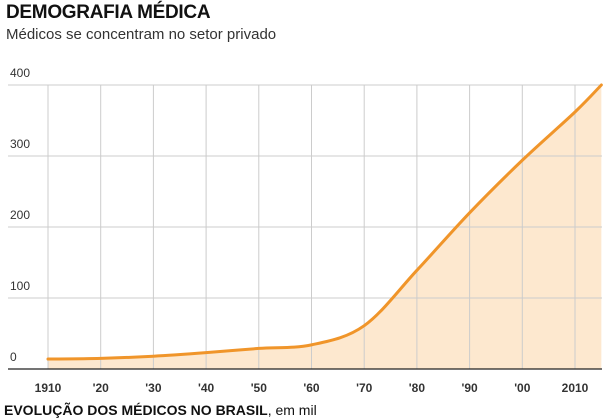  What do you see at coordinates (364, 388) in the screenshot?
I see `x-tick-label: '70` at bounding box center [364, 388].